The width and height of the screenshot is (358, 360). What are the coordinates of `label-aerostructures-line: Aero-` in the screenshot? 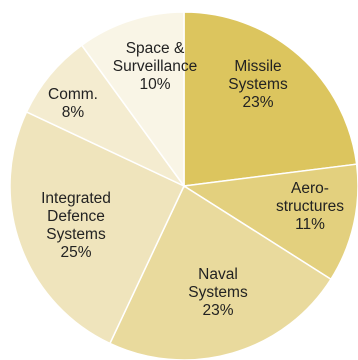 It's located at (310, 188).